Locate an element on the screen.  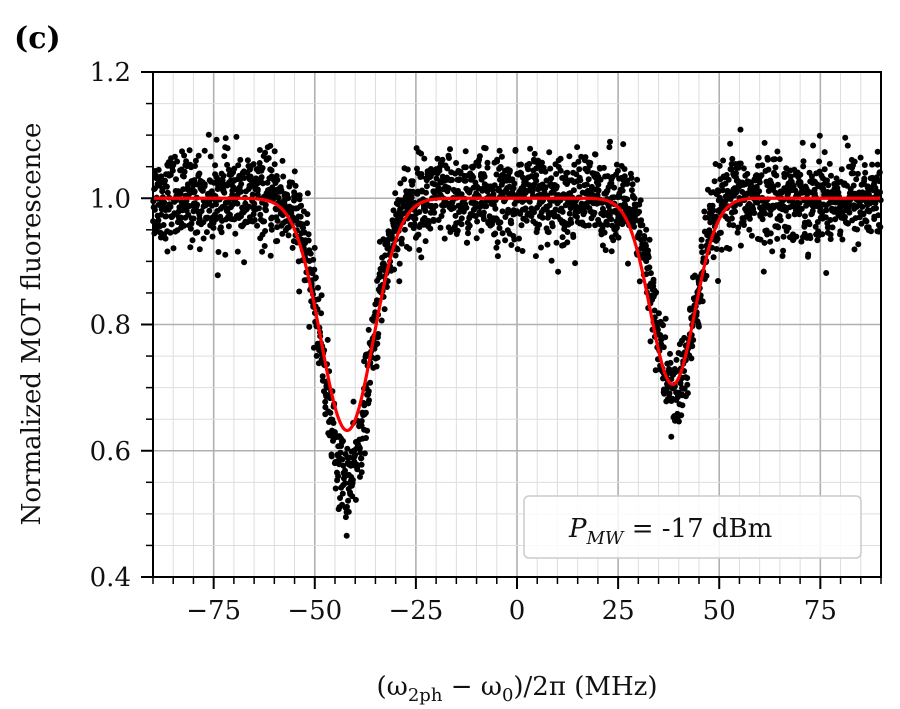
legend-label: PMW = -17 dBm is located at coordinates (670, 531).